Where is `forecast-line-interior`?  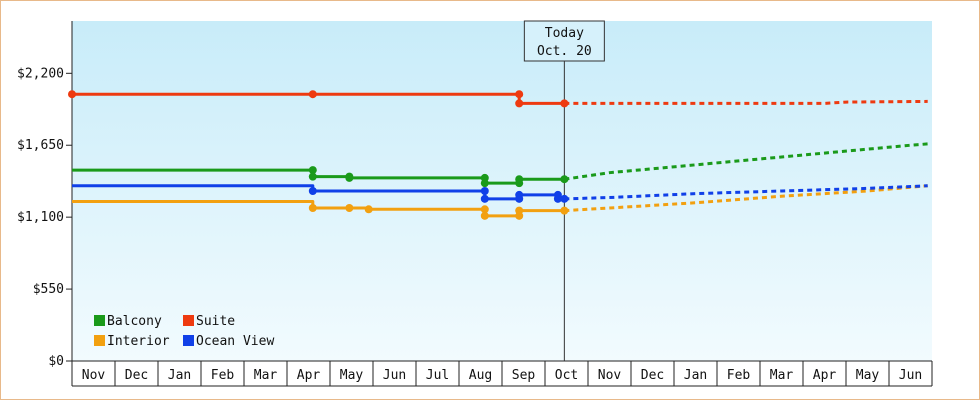 forecast-line-interior is located at coordinates (746, 198).